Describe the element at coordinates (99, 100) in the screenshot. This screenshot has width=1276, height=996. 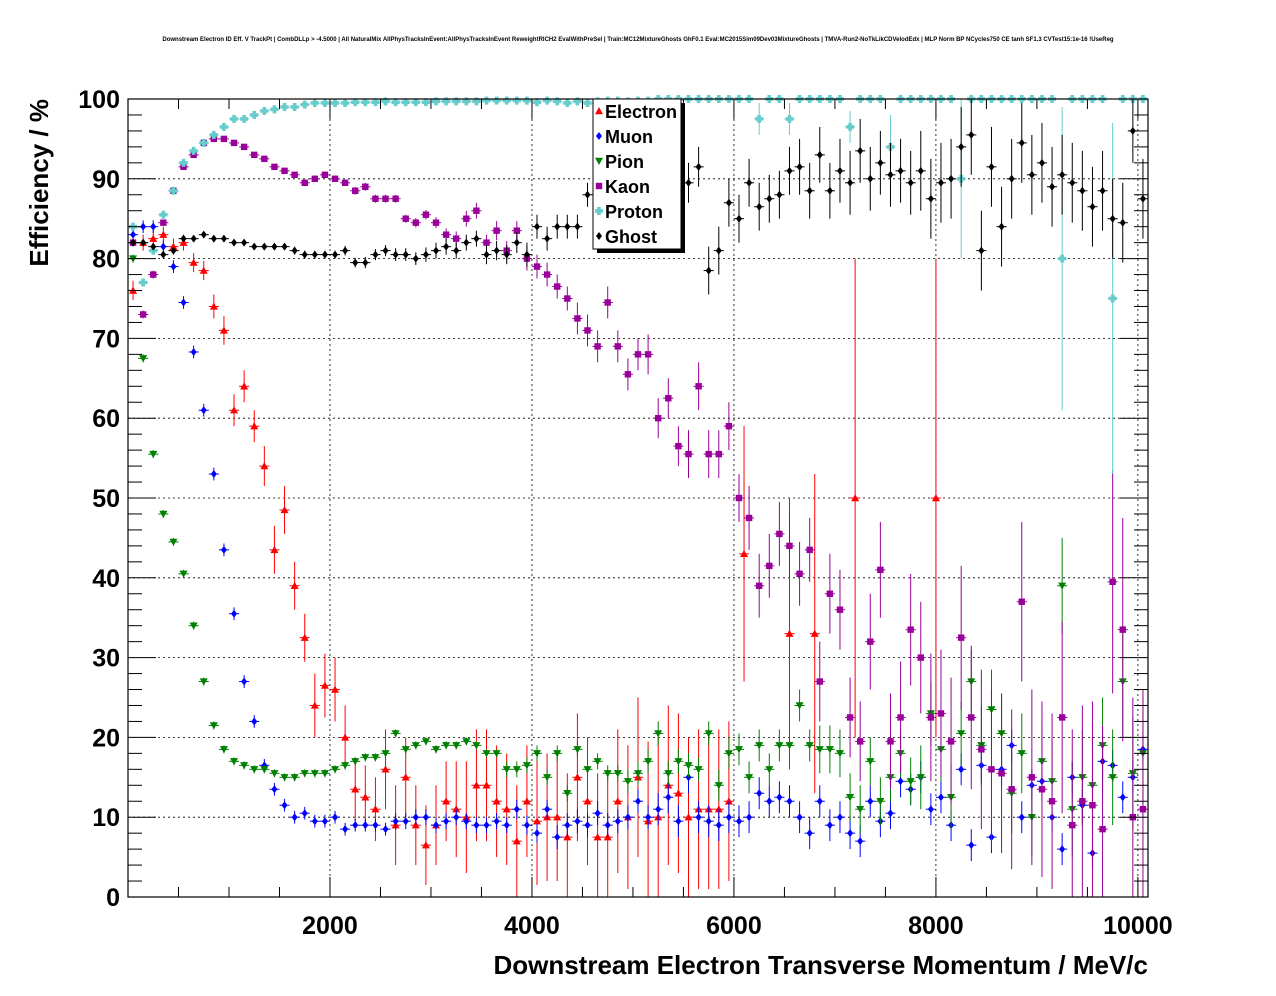
I see `y-tick-label: 100` at that location.